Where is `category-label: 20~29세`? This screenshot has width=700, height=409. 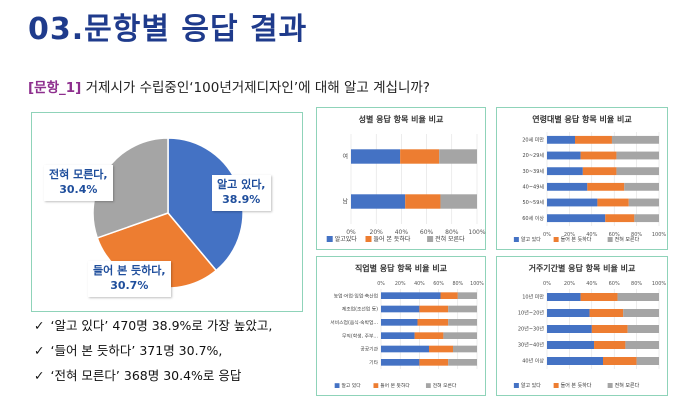
category-label: 20~29세 is located at coordinates (533, 155).